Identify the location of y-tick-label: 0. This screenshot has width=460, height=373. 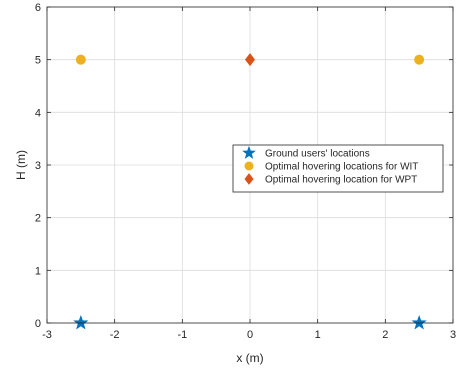
(38, 324).